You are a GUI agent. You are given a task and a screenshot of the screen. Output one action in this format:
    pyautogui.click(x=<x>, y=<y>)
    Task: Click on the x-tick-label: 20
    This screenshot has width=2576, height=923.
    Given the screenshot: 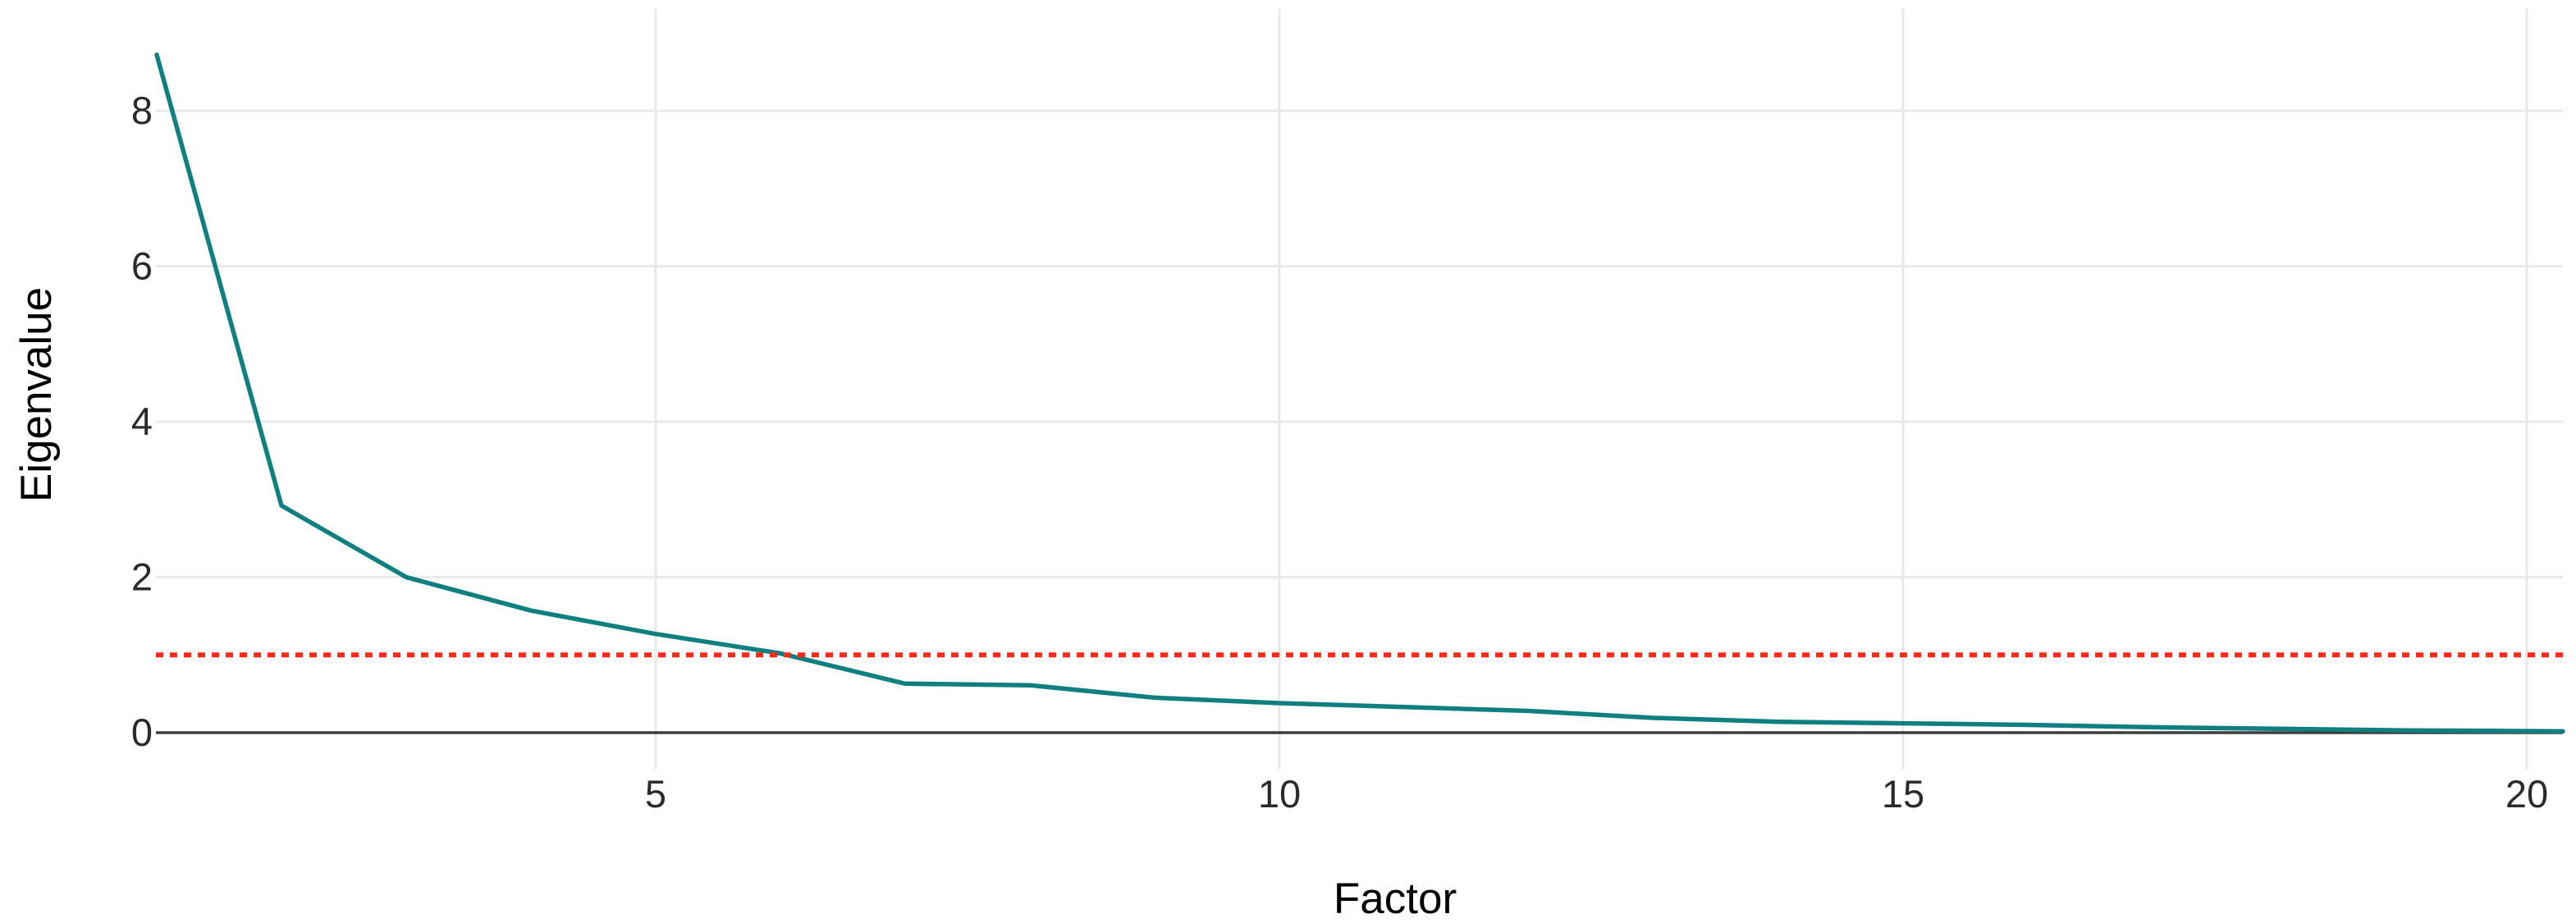 What is the action you would take?
    pyautogui.click(x=2526, y=794)
    